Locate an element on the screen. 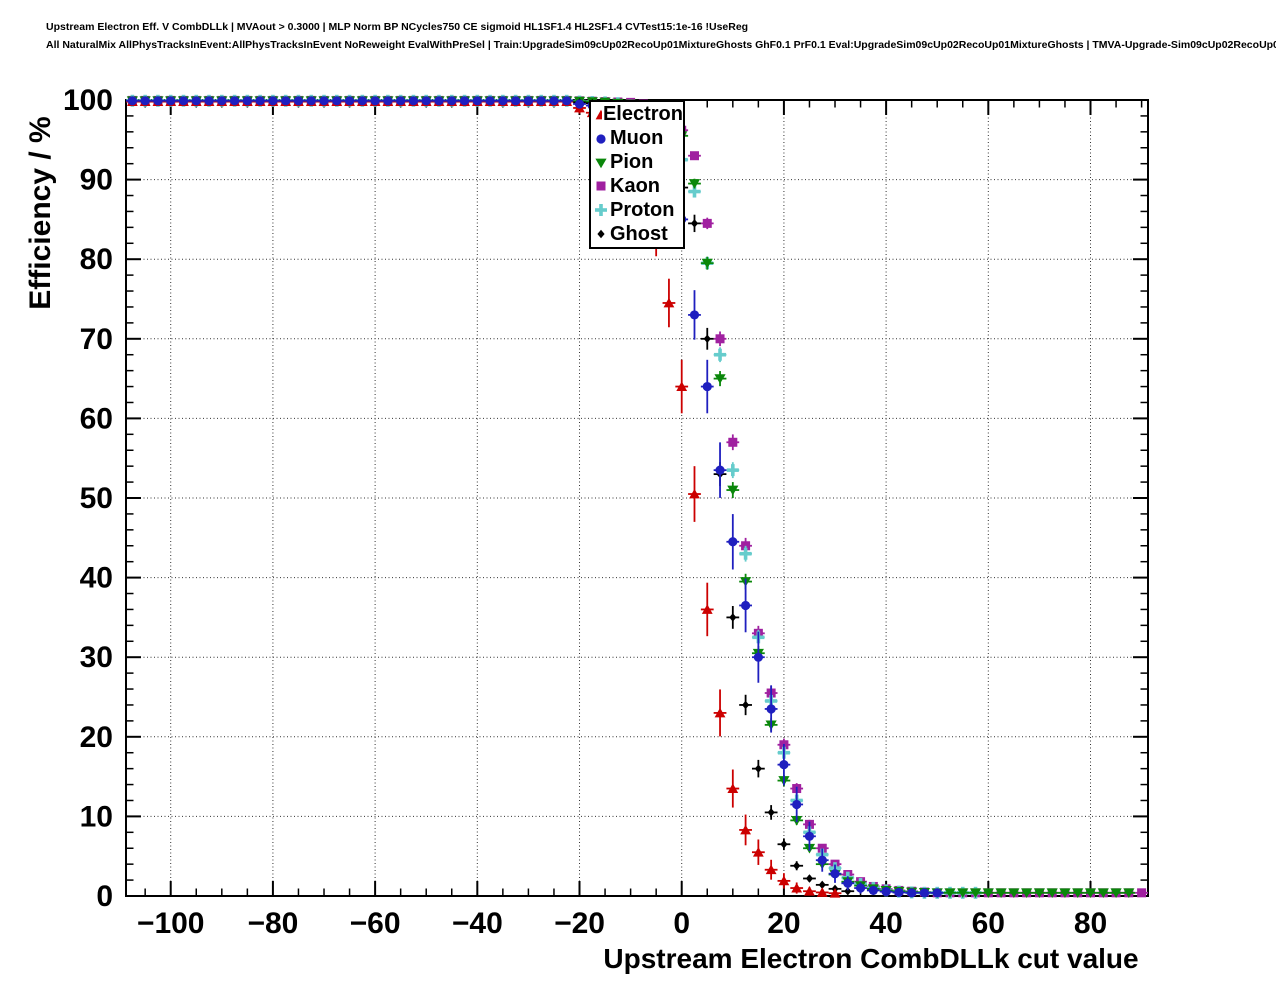 The height and width of the screenshot is (996, 1276). x-tick-label: −40 is located at coordinates (477, 923).